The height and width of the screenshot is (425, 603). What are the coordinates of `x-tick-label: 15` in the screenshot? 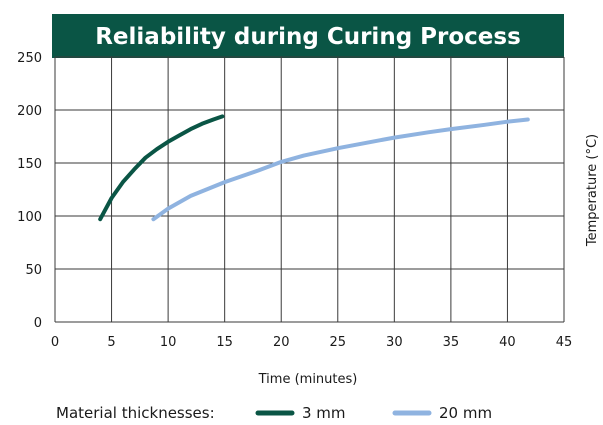 It's located at (224, 342).